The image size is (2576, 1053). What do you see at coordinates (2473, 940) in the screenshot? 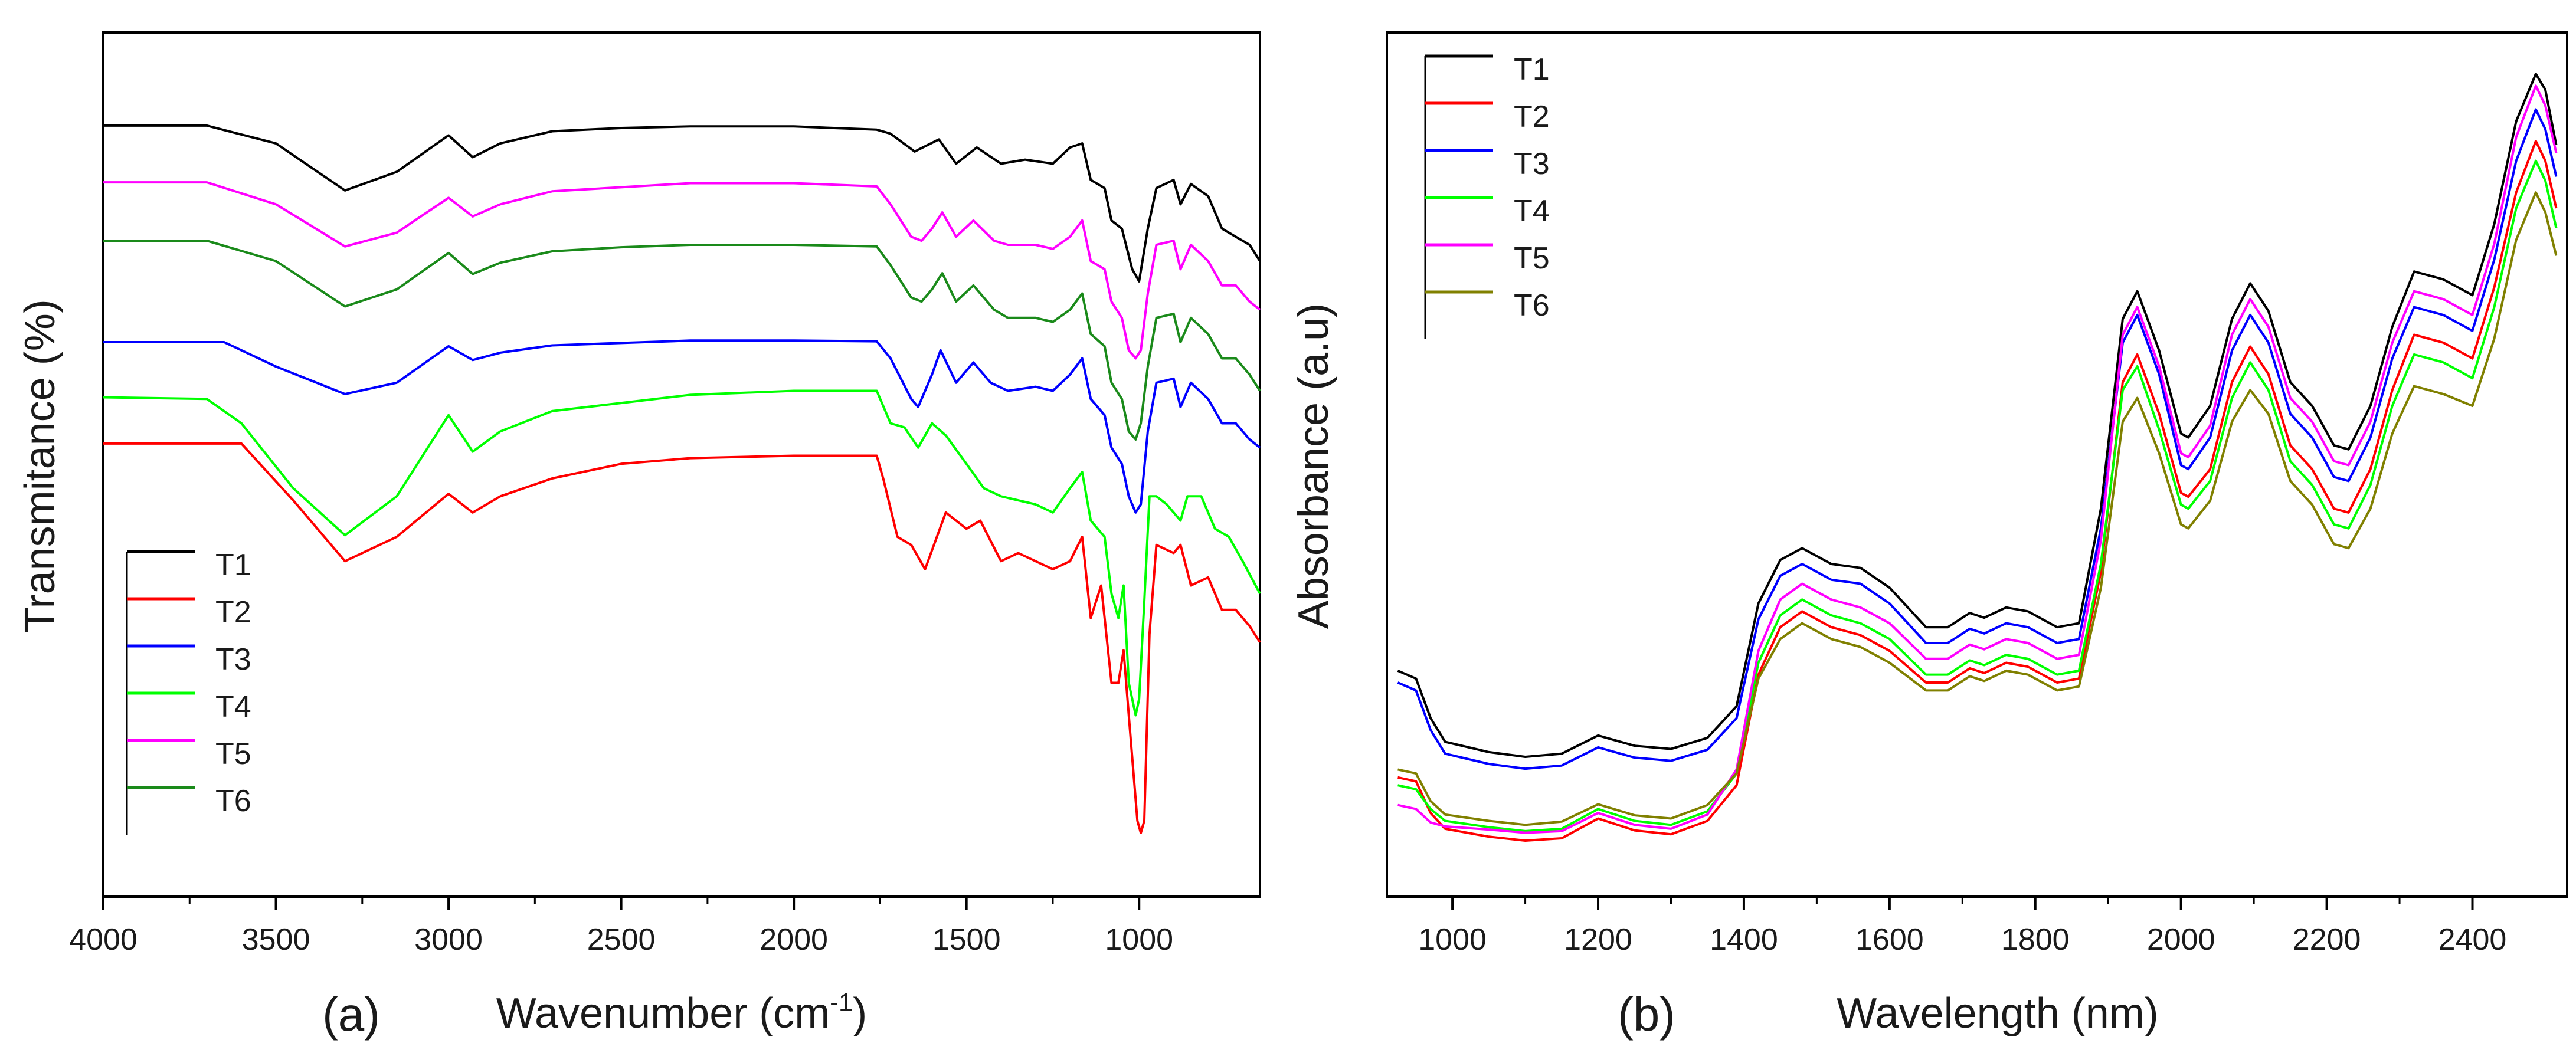
I see `x-tick-label: 2400` at bounding box center [2473, 940].